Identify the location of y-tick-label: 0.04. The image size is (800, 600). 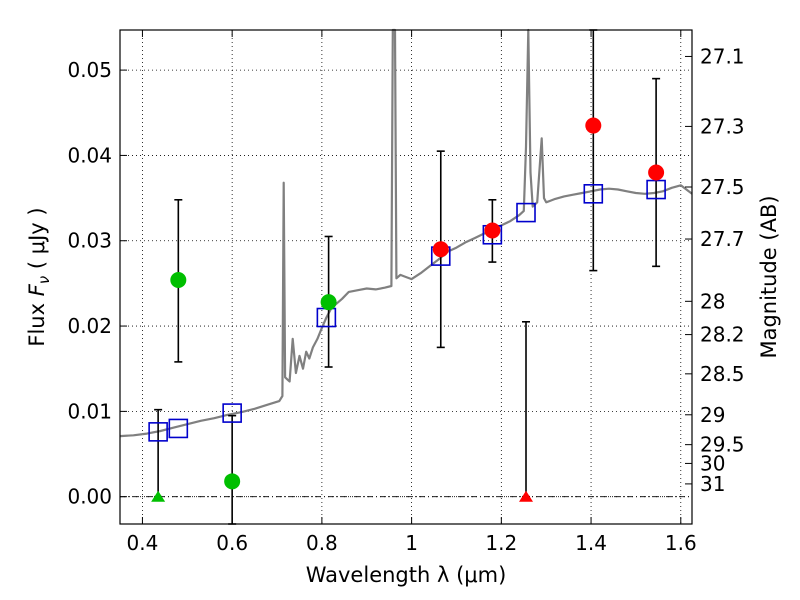
(89, 155).